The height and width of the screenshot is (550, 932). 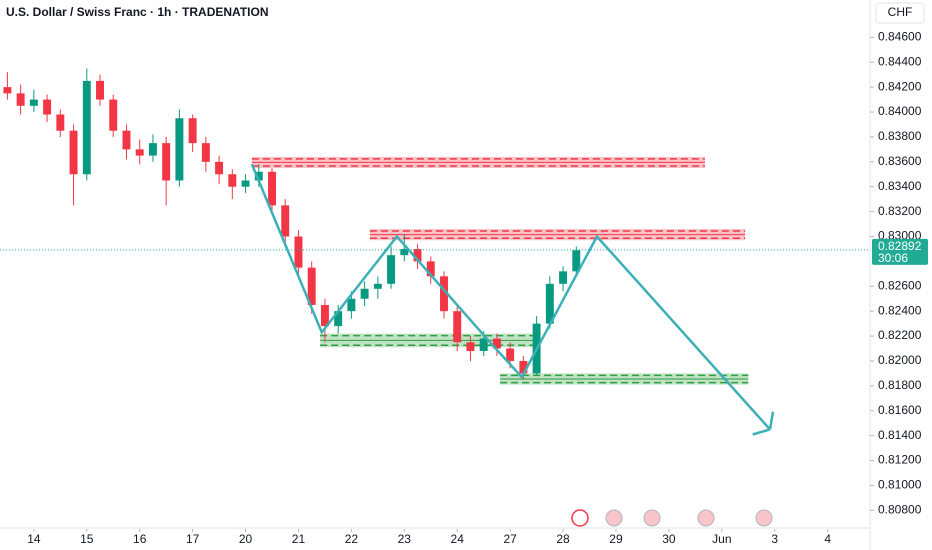 What do you see at coordinates (900, 246) in the screenshot?
I see `last-price-label: 0.82892` at bounding box center [900, 246].